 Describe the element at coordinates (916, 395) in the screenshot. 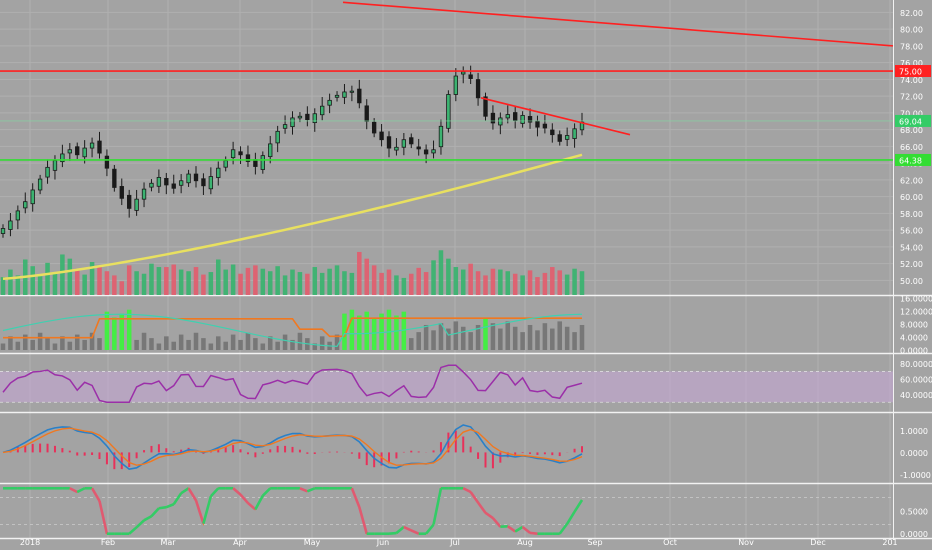

I see `rsi-axis-label: 40.0000` at that location.